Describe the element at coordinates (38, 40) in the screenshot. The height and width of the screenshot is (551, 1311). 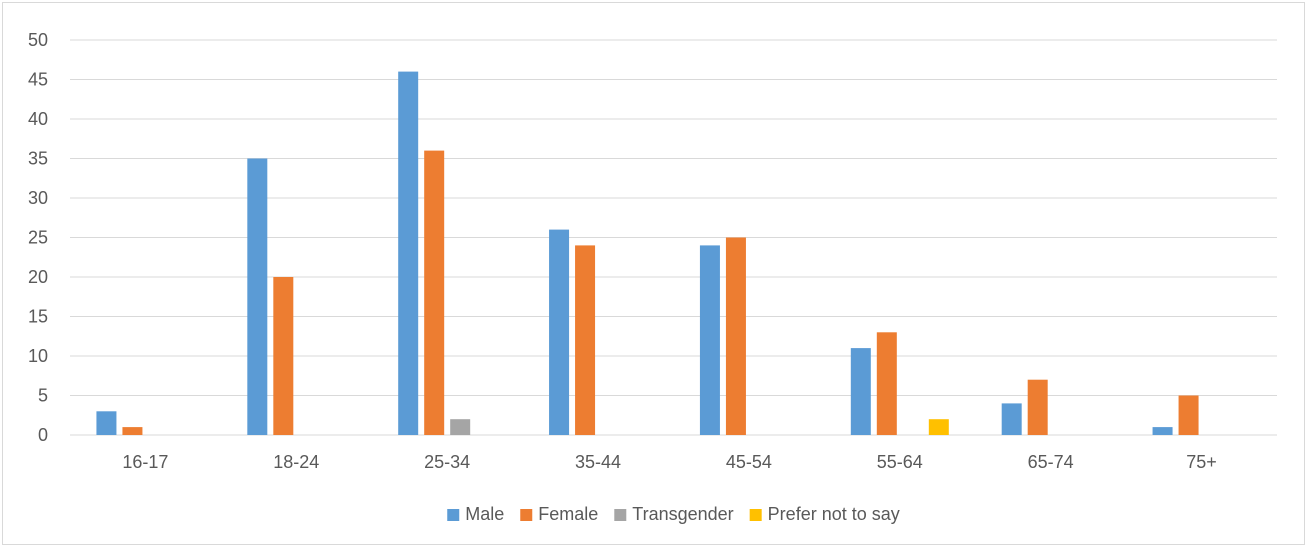
I see `y-tick-label-50: 50` at that location.